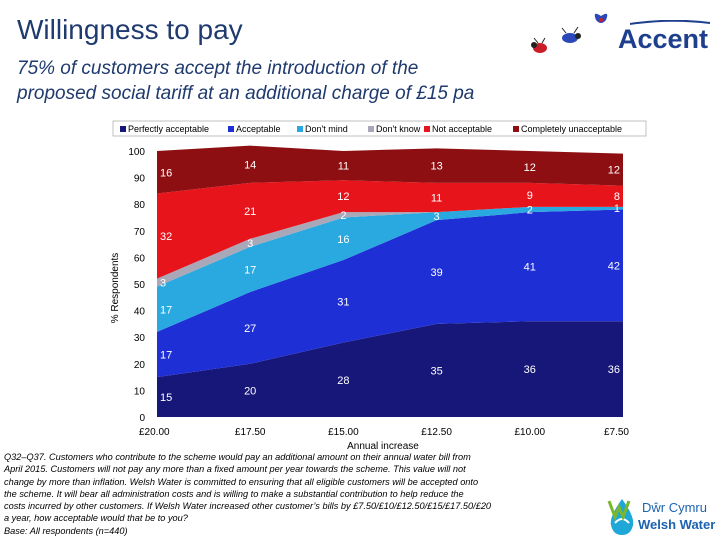  Describe the element at coordinates (166, 398) in the screenshot. I see `data-label: 15` at that location.